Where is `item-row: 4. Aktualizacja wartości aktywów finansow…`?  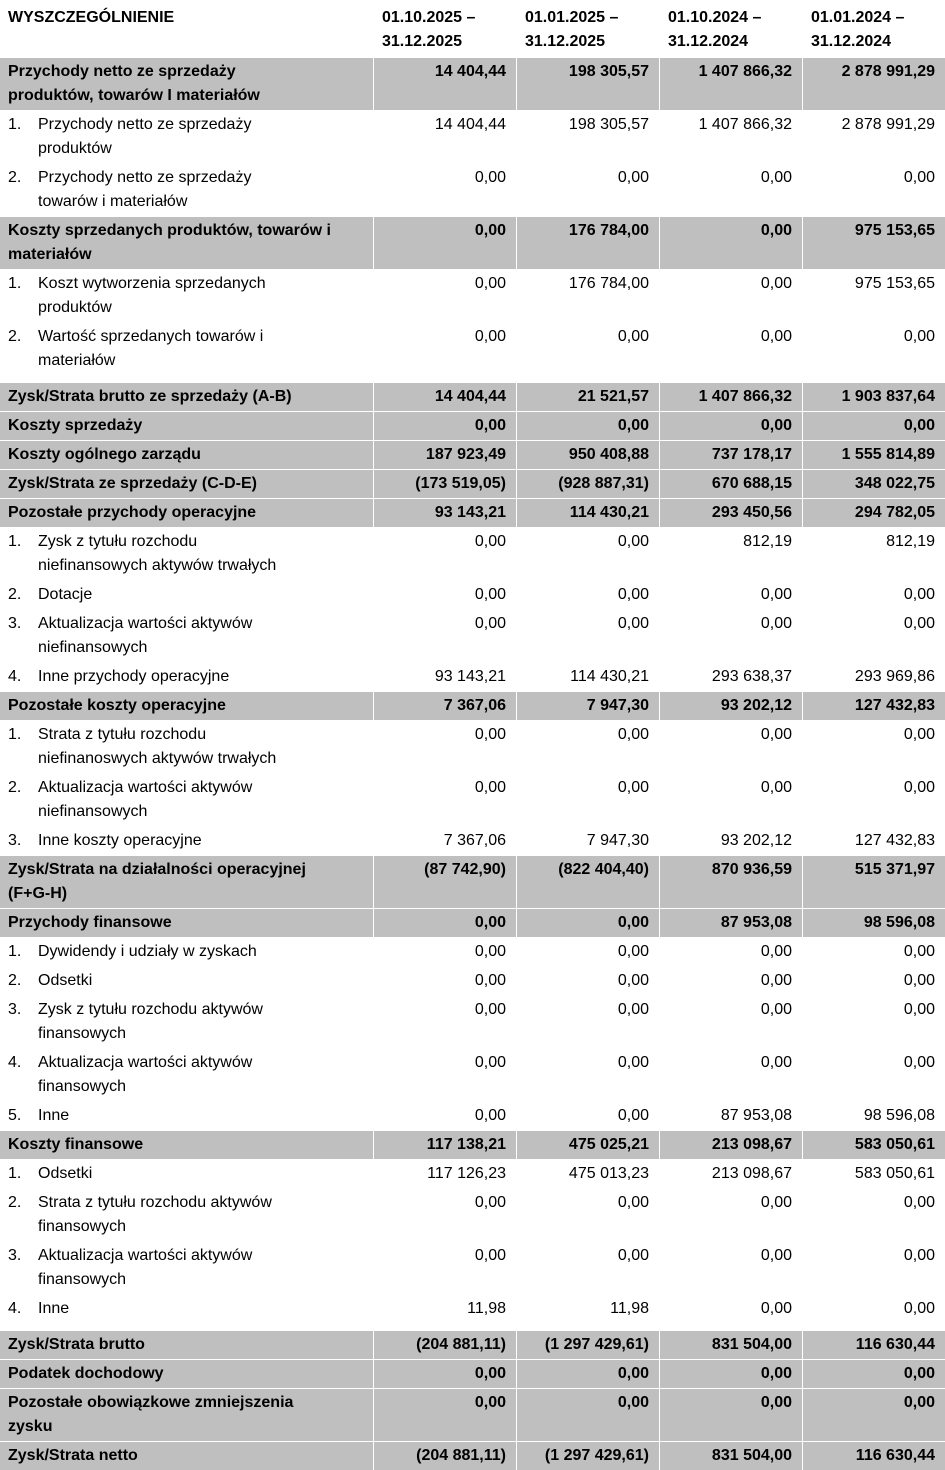 item-row: 4. Aktualizacja wartości aktywów finansow… is located at coordinates (472, 1074).